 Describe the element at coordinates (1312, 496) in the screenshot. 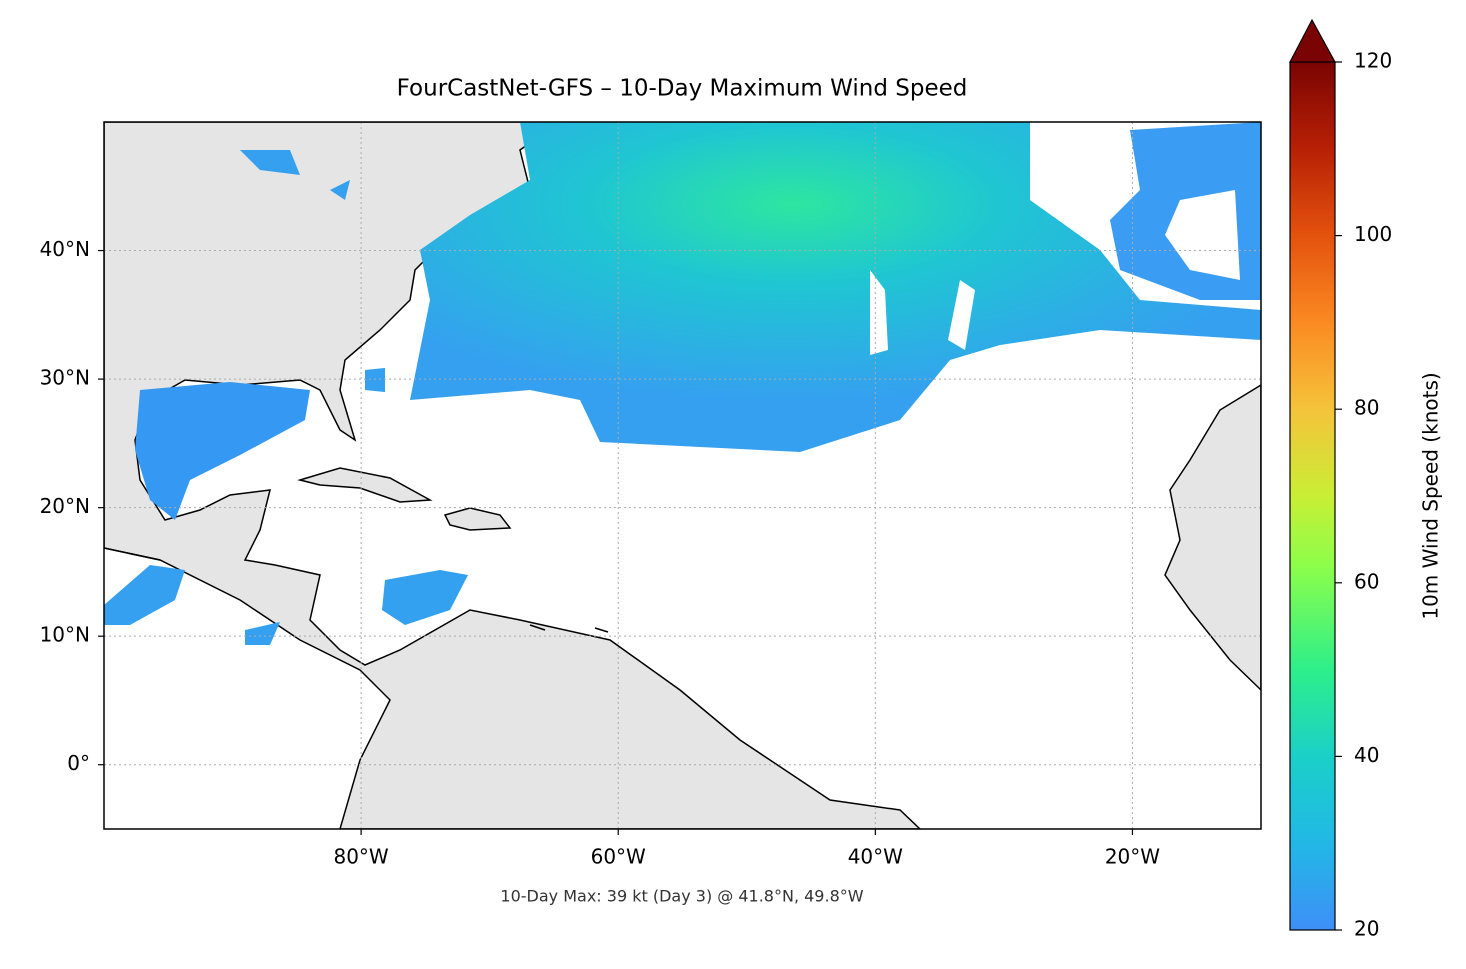

I see `colorbar` at that location.